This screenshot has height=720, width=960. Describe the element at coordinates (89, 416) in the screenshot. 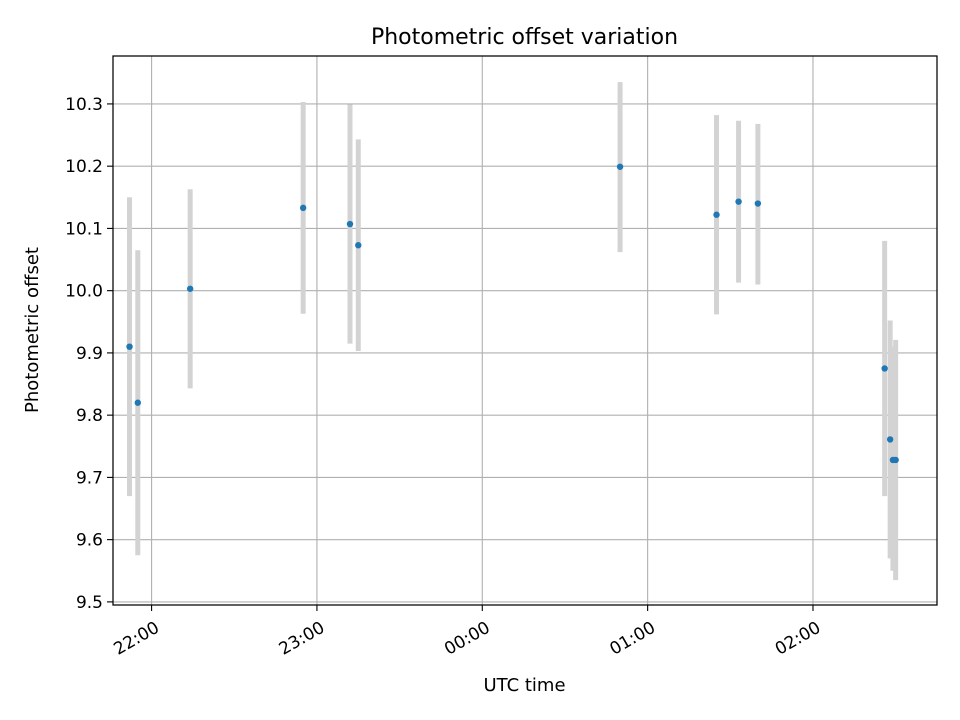

I see `y-tick-label: 9.8` at that location.